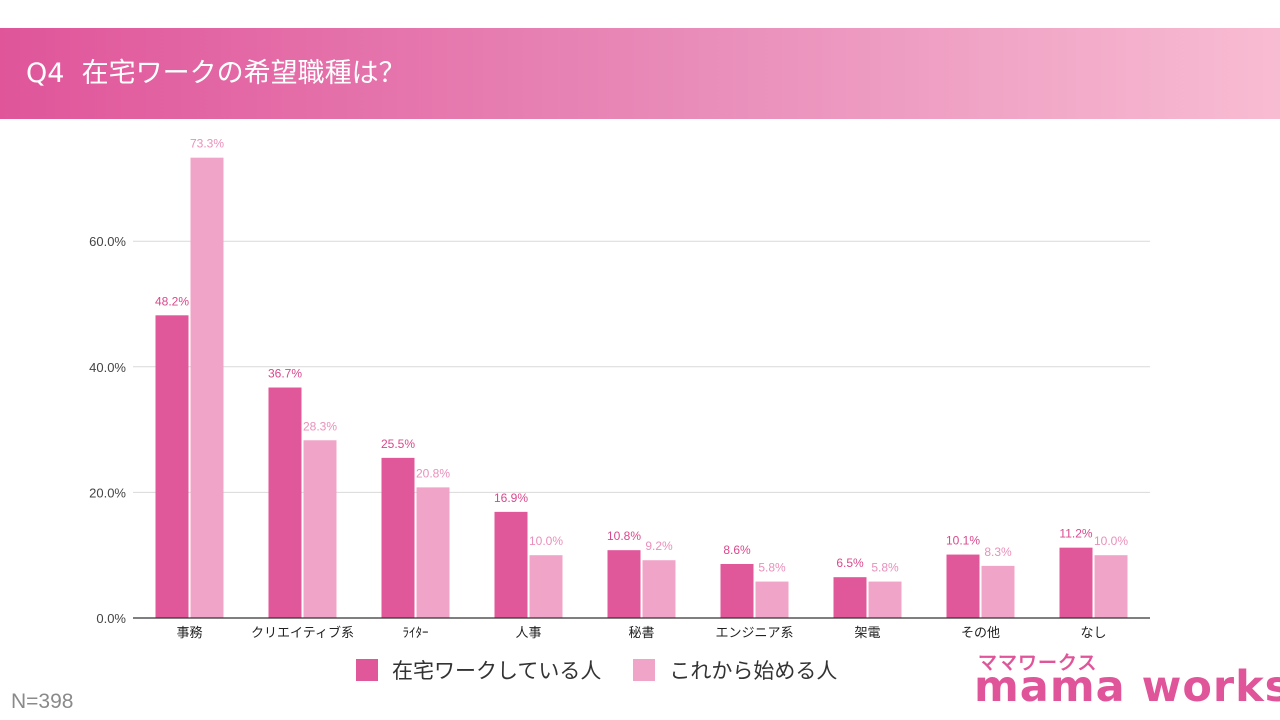  Describe the element at coordinates (172, 301) in the screenshot. I see `data-label-series1: 48.2%` at that location.